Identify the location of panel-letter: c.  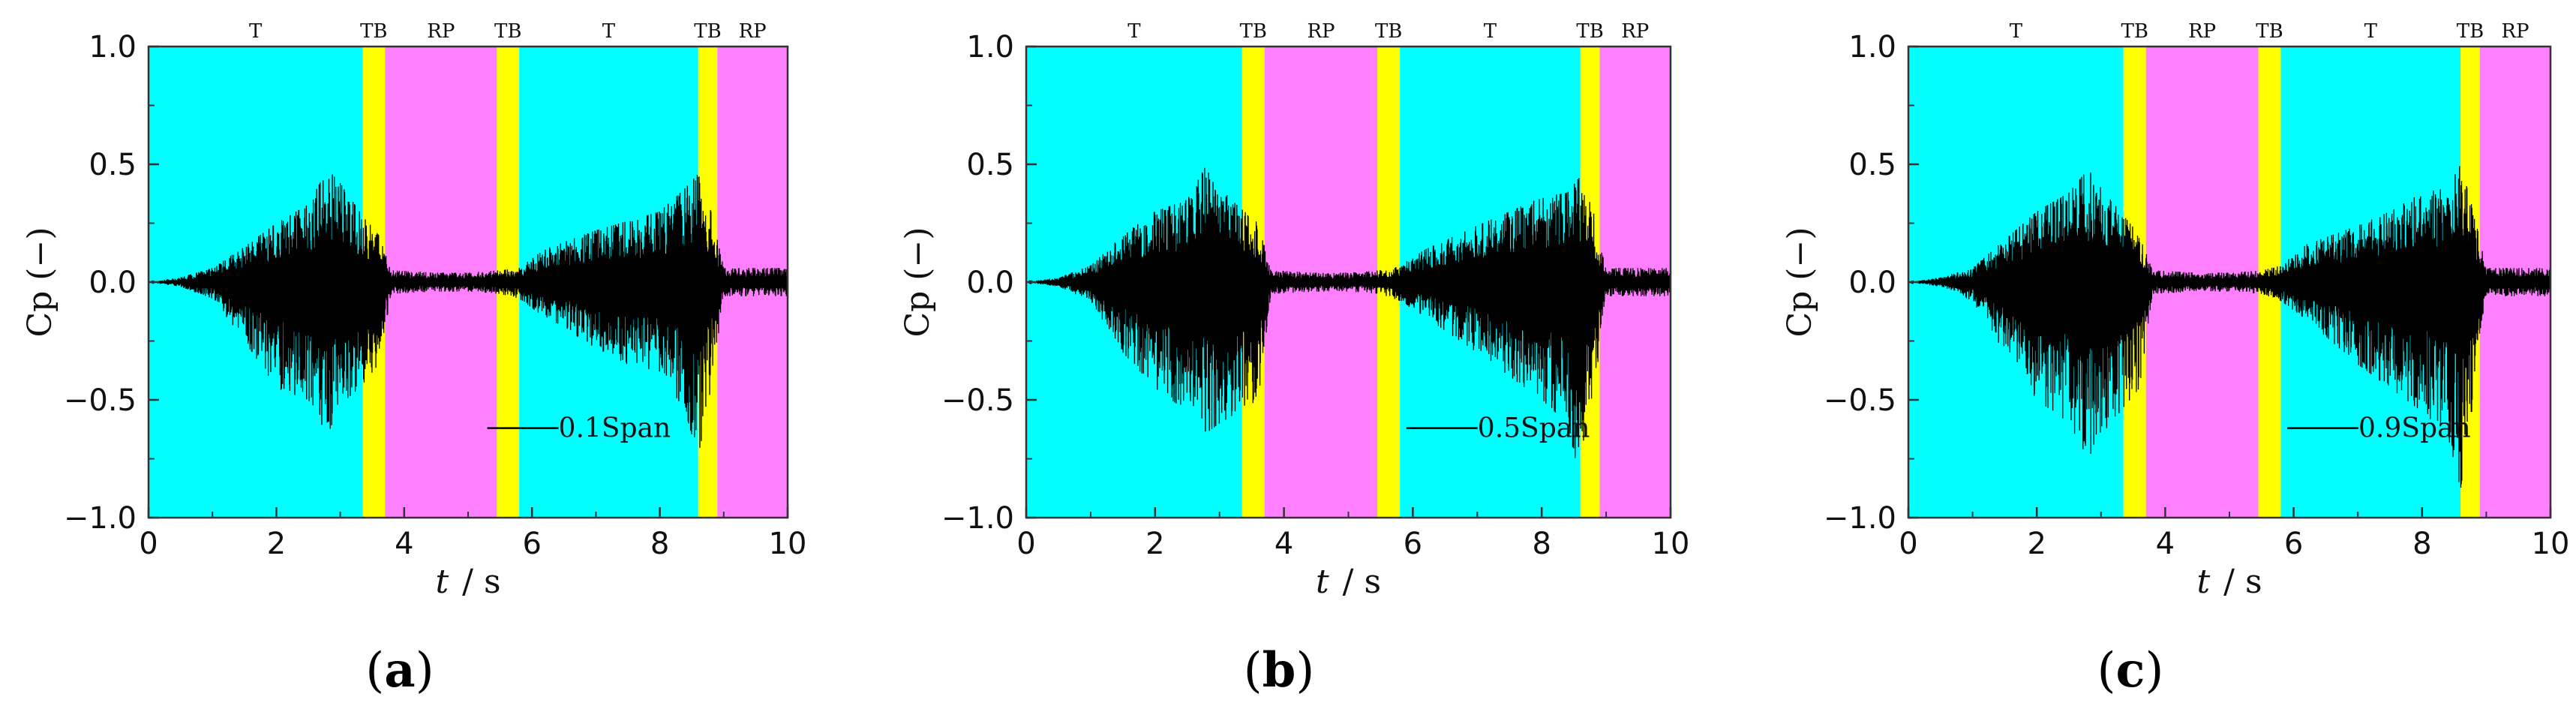
(2130, 670).